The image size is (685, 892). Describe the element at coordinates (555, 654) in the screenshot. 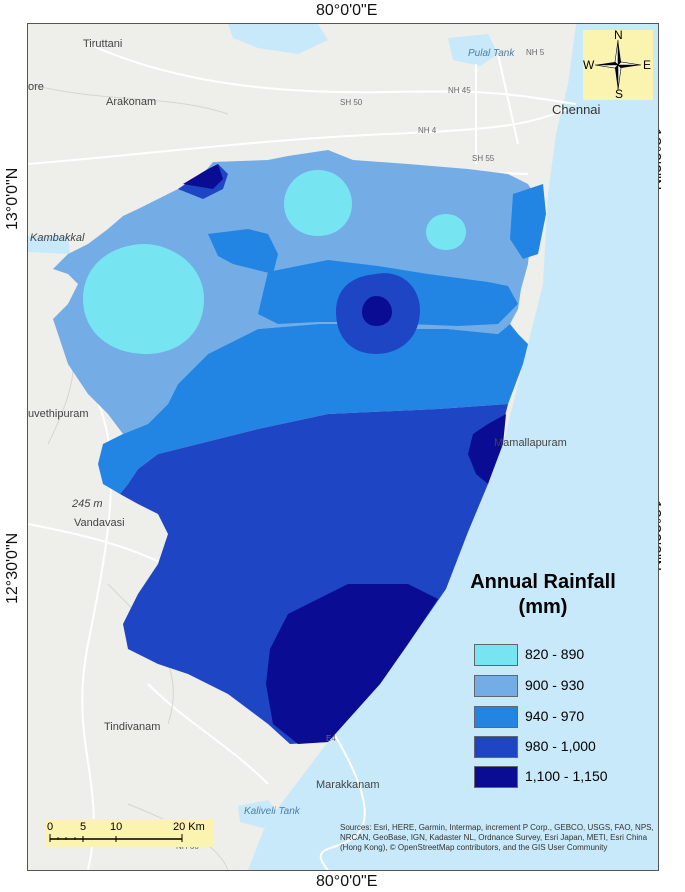

I see `legend-label: 820 - 890` at that location.